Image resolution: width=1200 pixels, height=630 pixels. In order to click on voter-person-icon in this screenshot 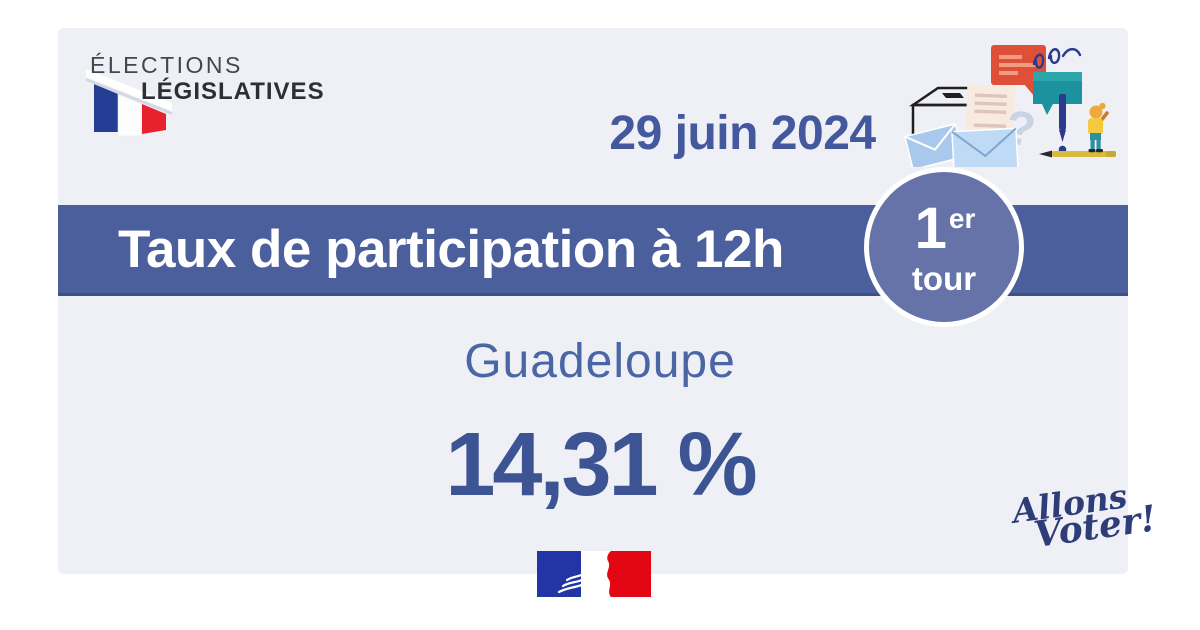, I will do `click(1098, 127)`.